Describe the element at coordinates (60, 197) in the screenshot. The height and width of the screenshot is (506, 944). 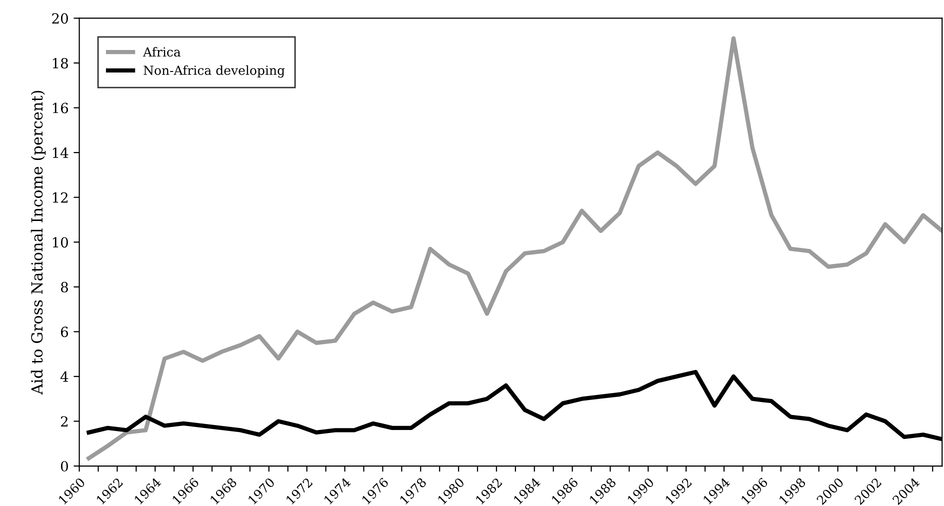
I see `y-tick-label: 12` at that location.